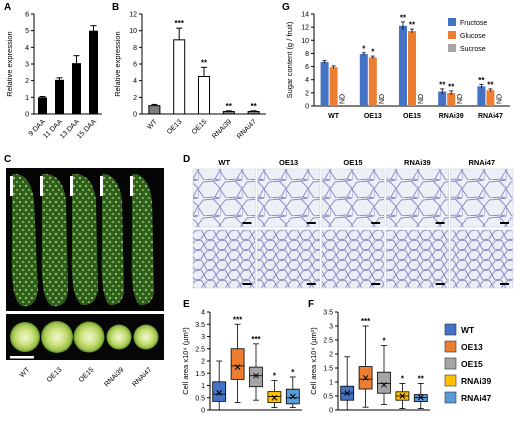 The image size is (520, 426). What do you see at coordinates (353, 198) in the screenshot?
I see `d-micrograph-top-oe15` at bounding box center [353, 198].